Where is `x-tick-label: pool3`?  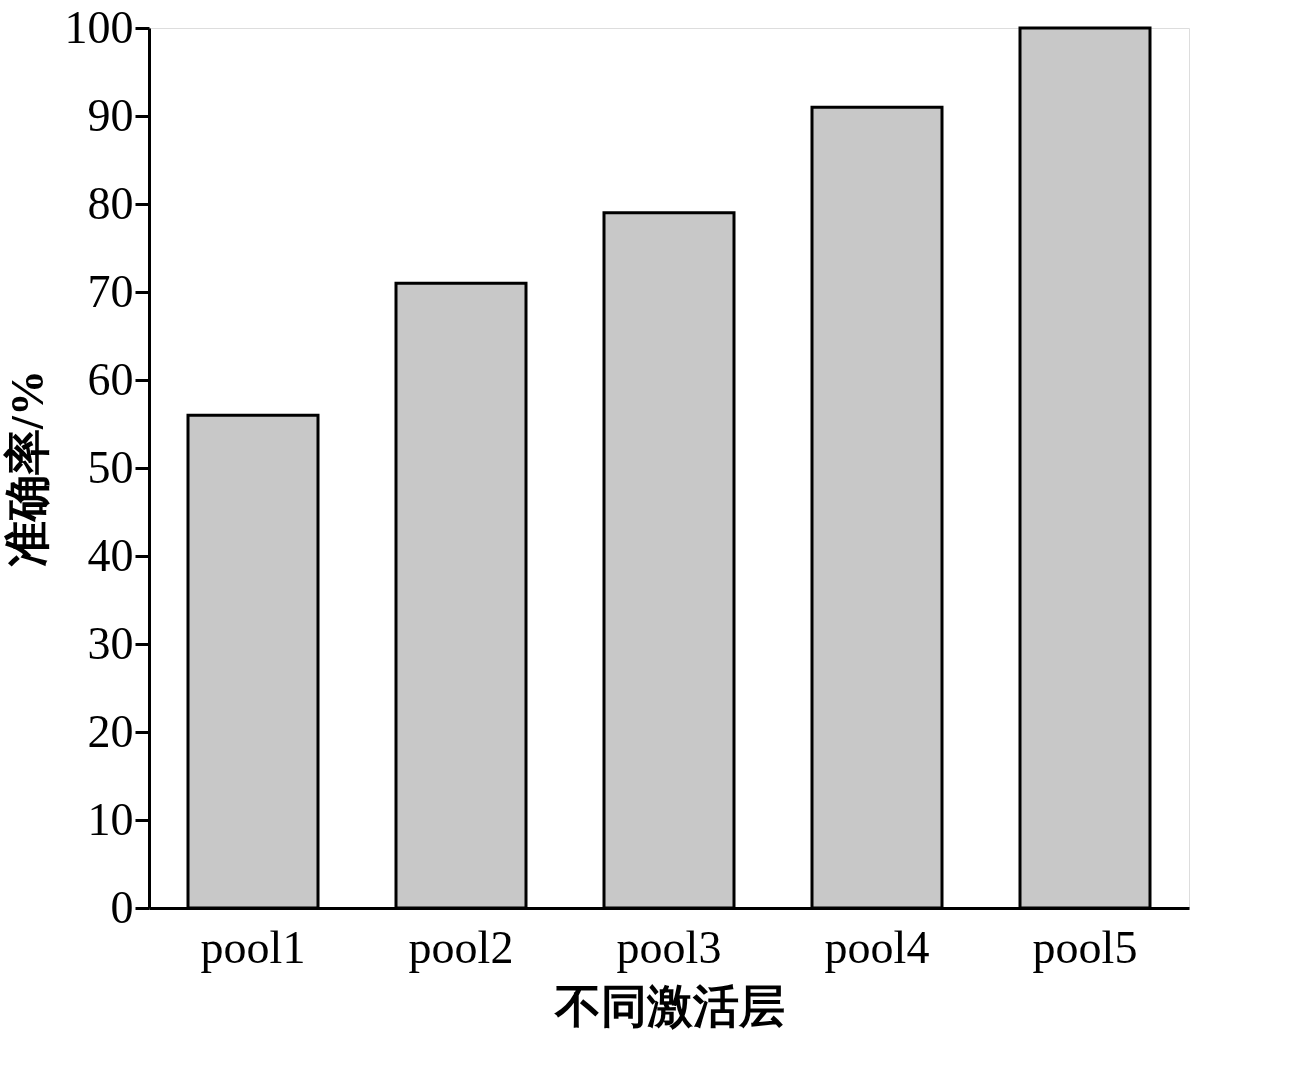
x-tick-label: pool3 is located at coordinates (669, 947).